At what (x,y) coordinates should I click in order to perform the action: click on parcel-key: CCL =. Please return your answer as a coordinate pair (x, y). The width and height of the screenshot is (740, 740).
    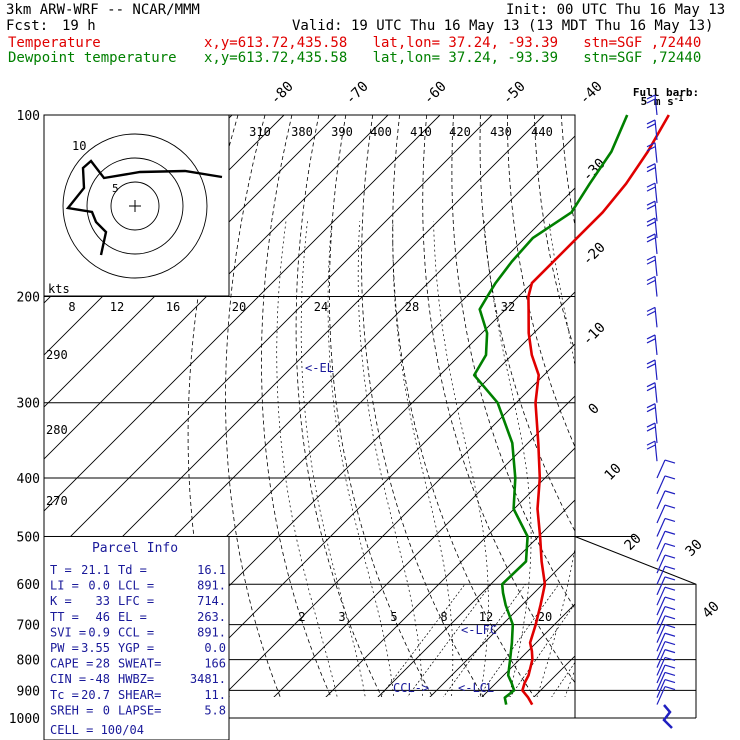
    Looking at the image, I should click on (136, 632).